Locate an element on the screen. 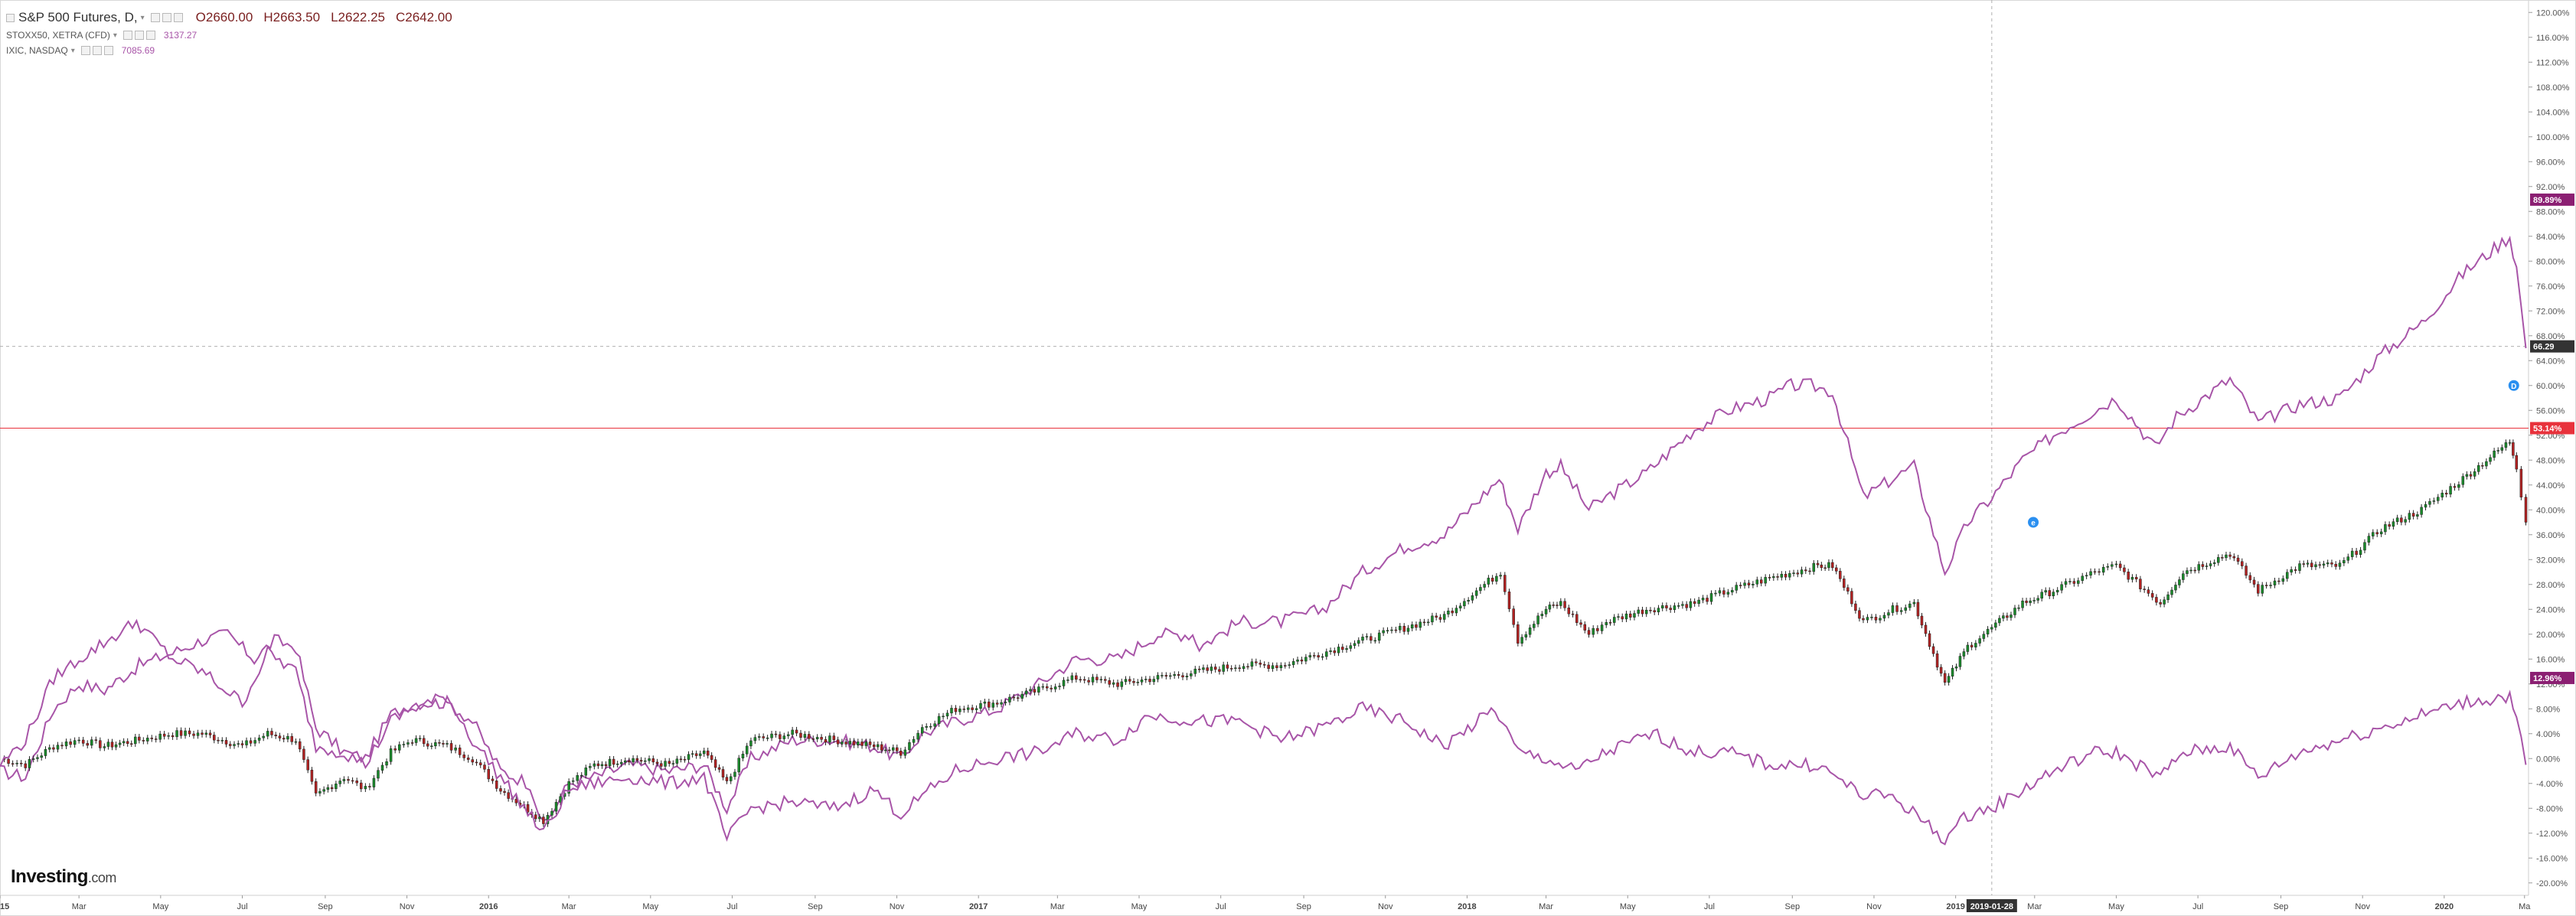 This screenshot has height=916, width=2576. compare-value: 7085.69 is located at coordinates (138, 50).